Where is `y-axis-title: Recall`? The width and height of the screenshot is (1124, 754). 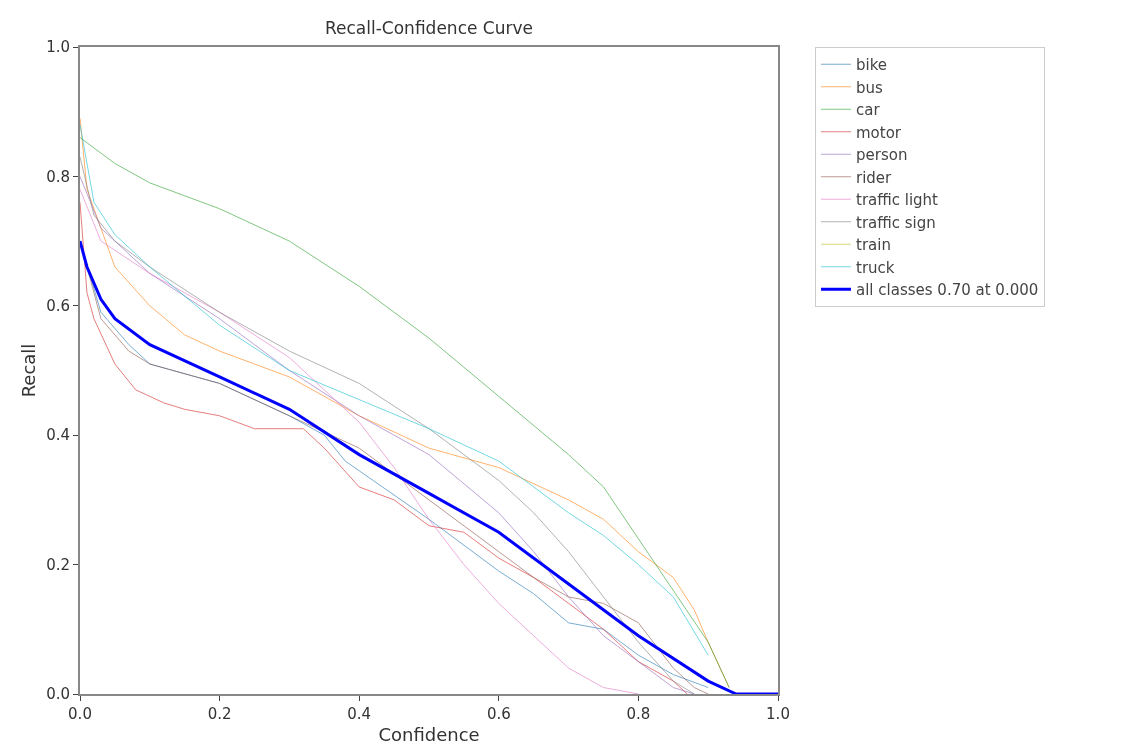
y-axis-title: Recall is located at coordinates (28, 370).